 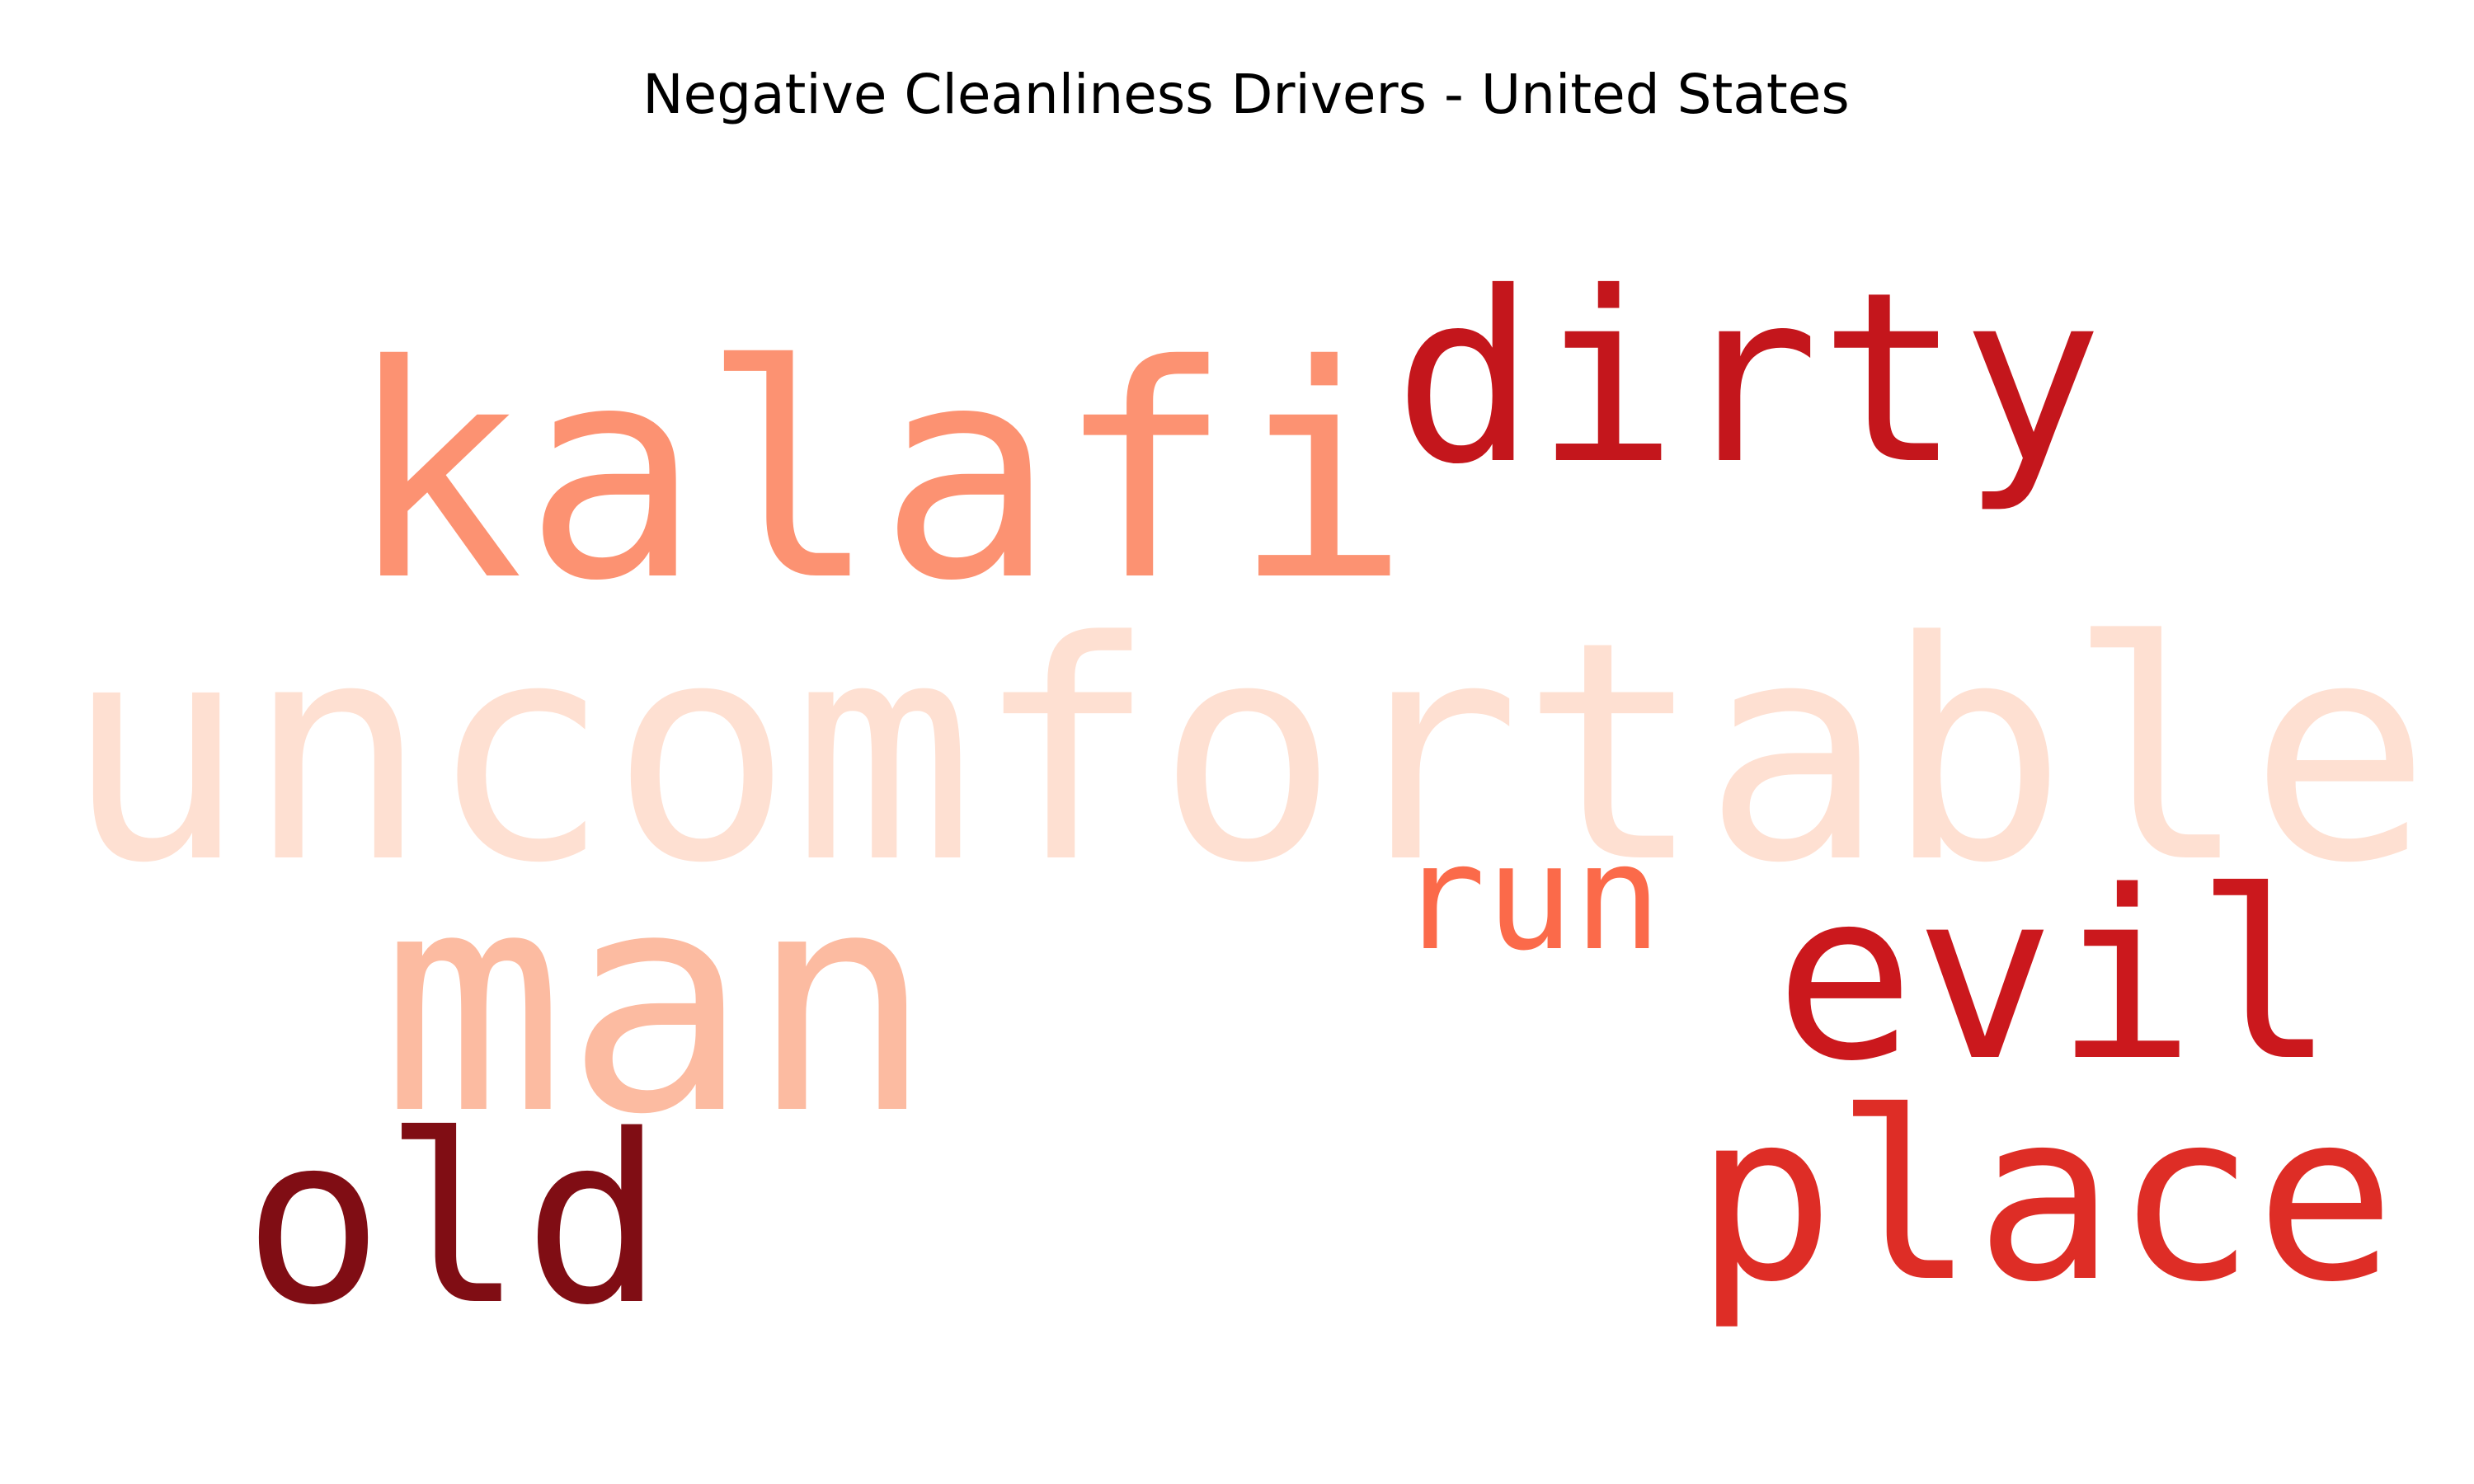 I want to click on word-dirty: dirty, so click(x=1748, y=379).